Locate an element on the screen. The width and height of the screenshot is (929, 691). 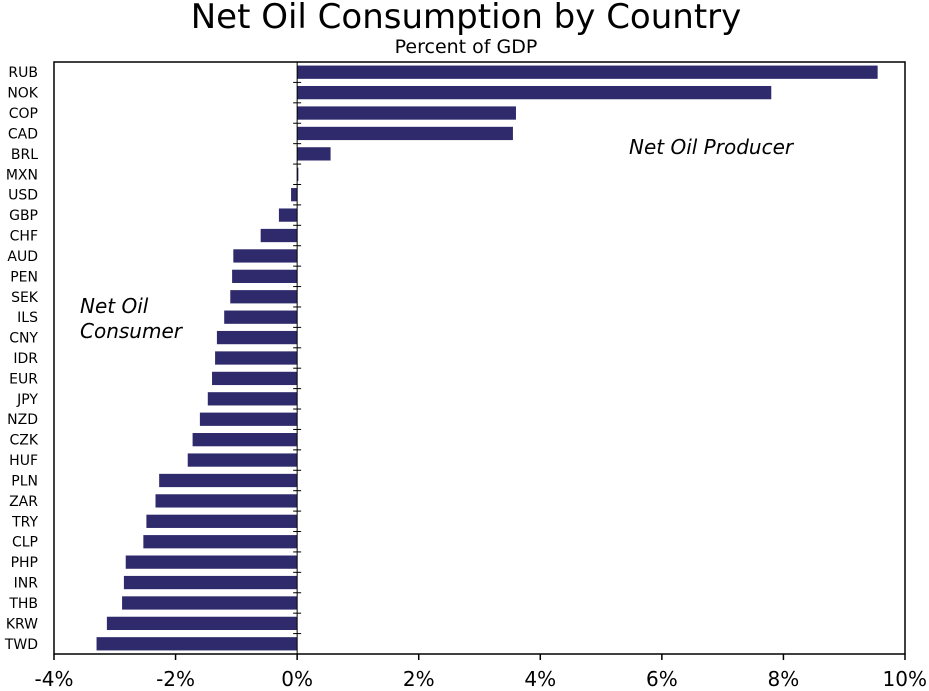
category-label-try: TRY is located at coordinates (24, 522).